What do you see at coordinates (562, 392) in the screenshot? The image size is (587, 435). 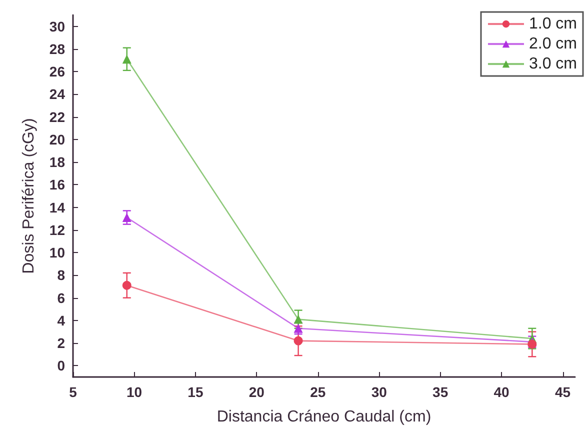 I see `x-tick-label: 45` at bounding box center [562, 392].